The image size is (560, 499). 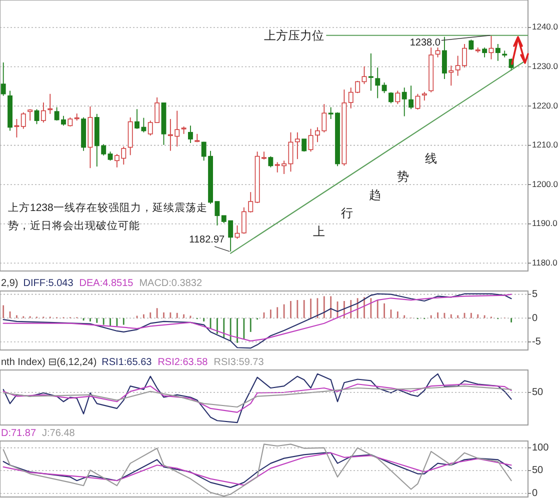 What do you see at coordinates (425, 42) in the screenshot?
I see `annotation: 1238.0` at bounding box center [425, 42].